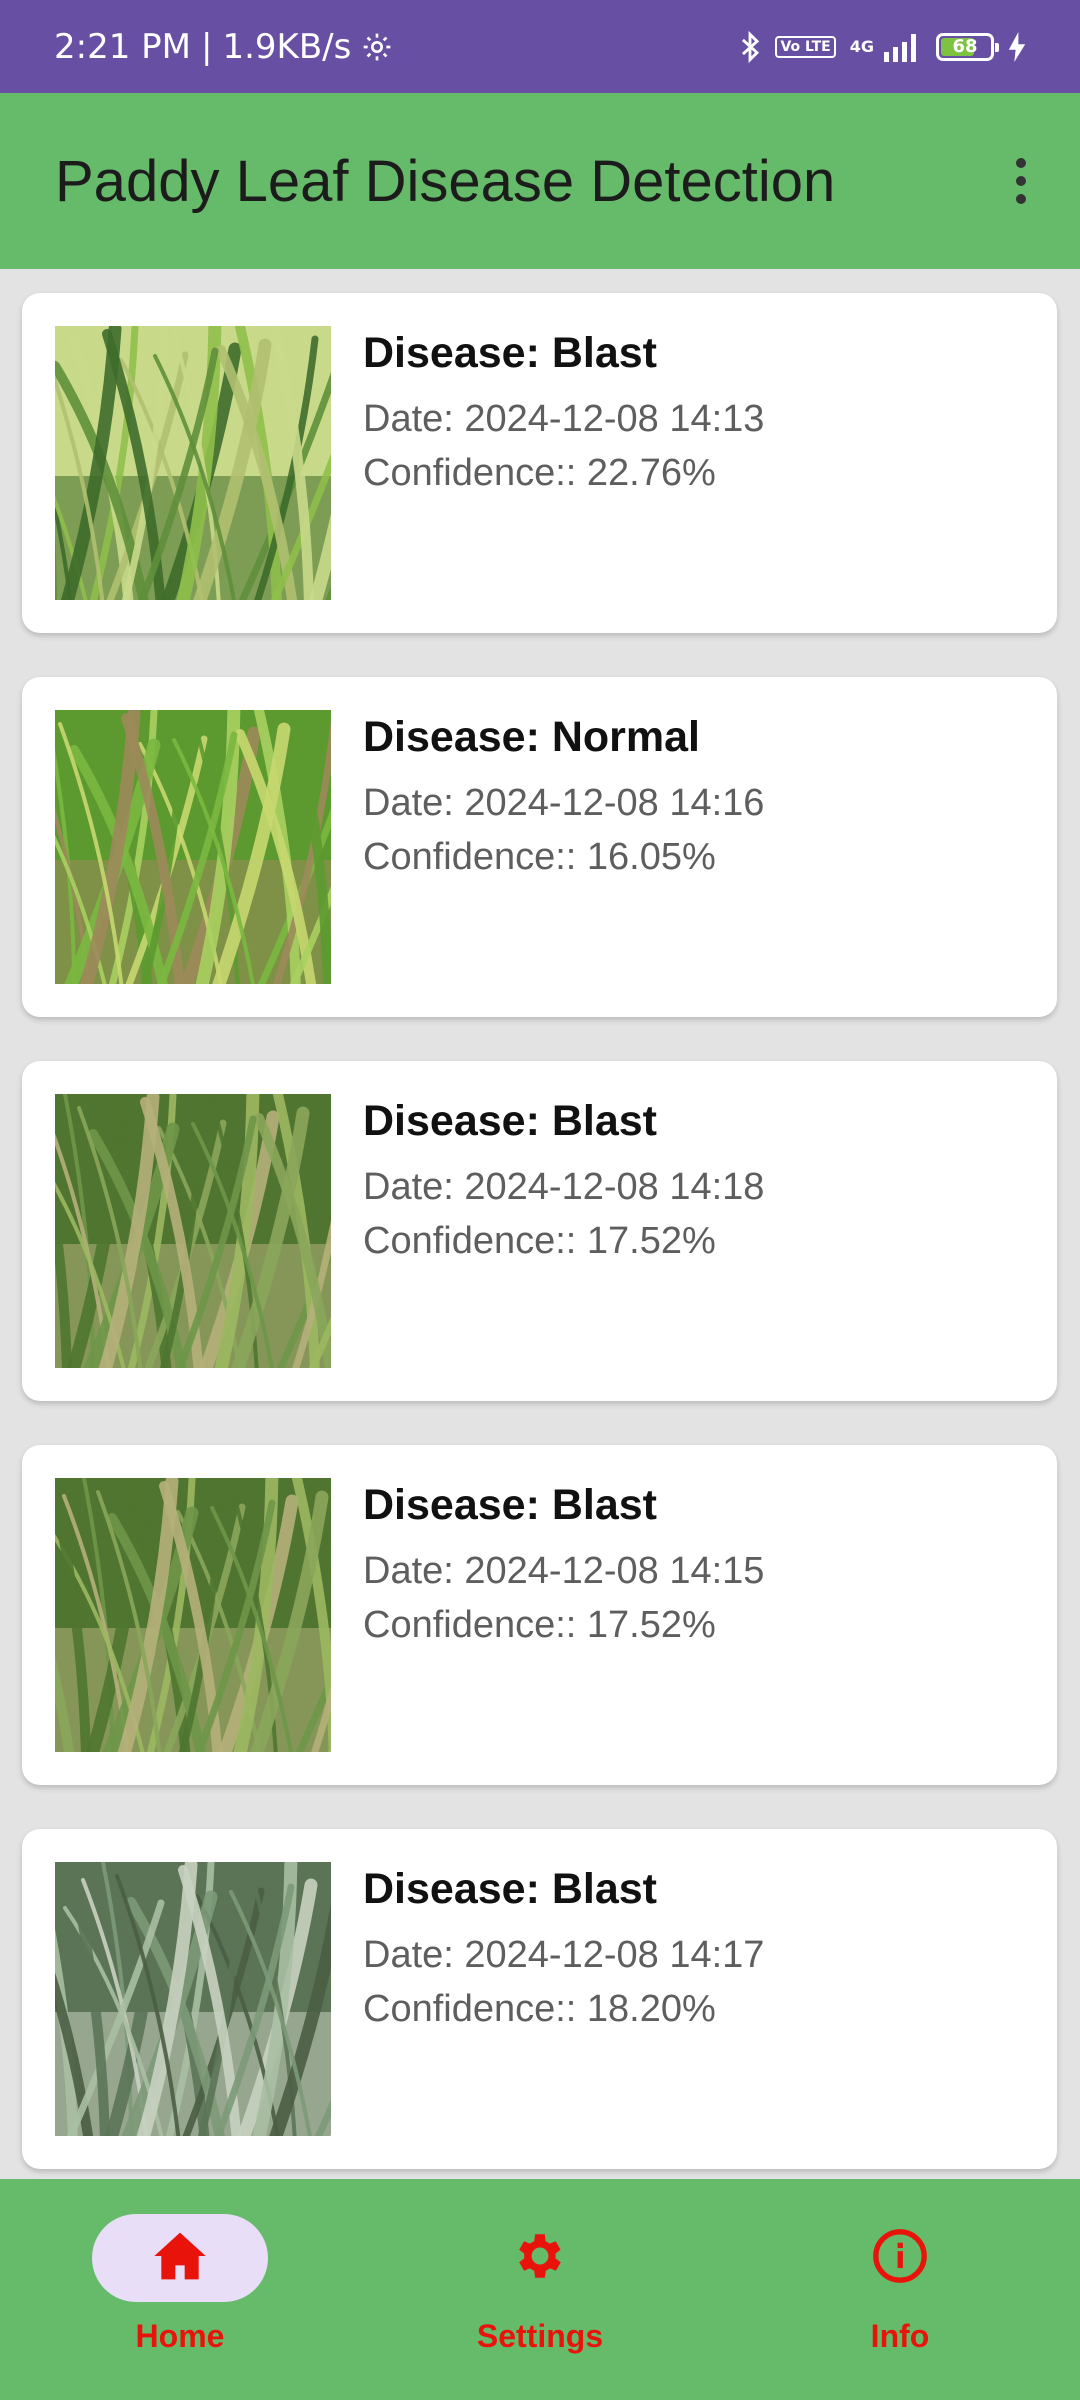 The width and height of the screenshot is (1080, 2400). I want to click on battery-icon: 68, so click(967, 46).